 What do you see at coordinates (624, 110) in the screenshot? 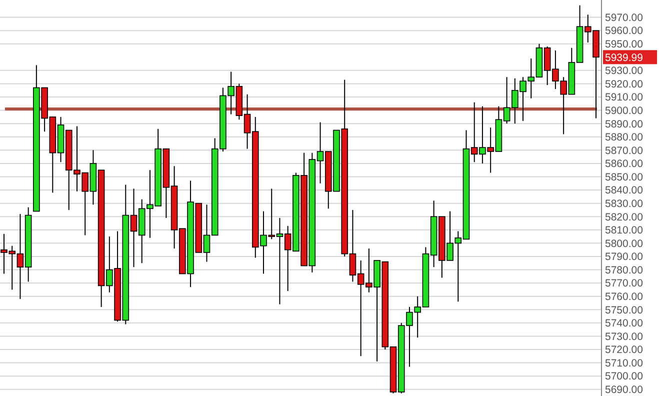
I see `y-tick-label: 5900.00` at bounding box center [624, 110].